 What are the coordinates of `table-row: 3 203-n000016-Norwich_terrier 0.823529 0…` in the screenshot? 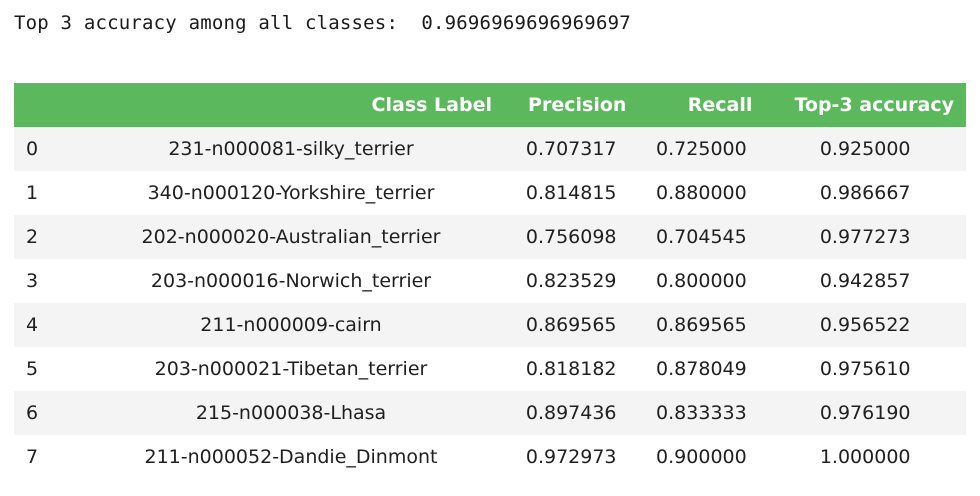 It's located at (490, 281).